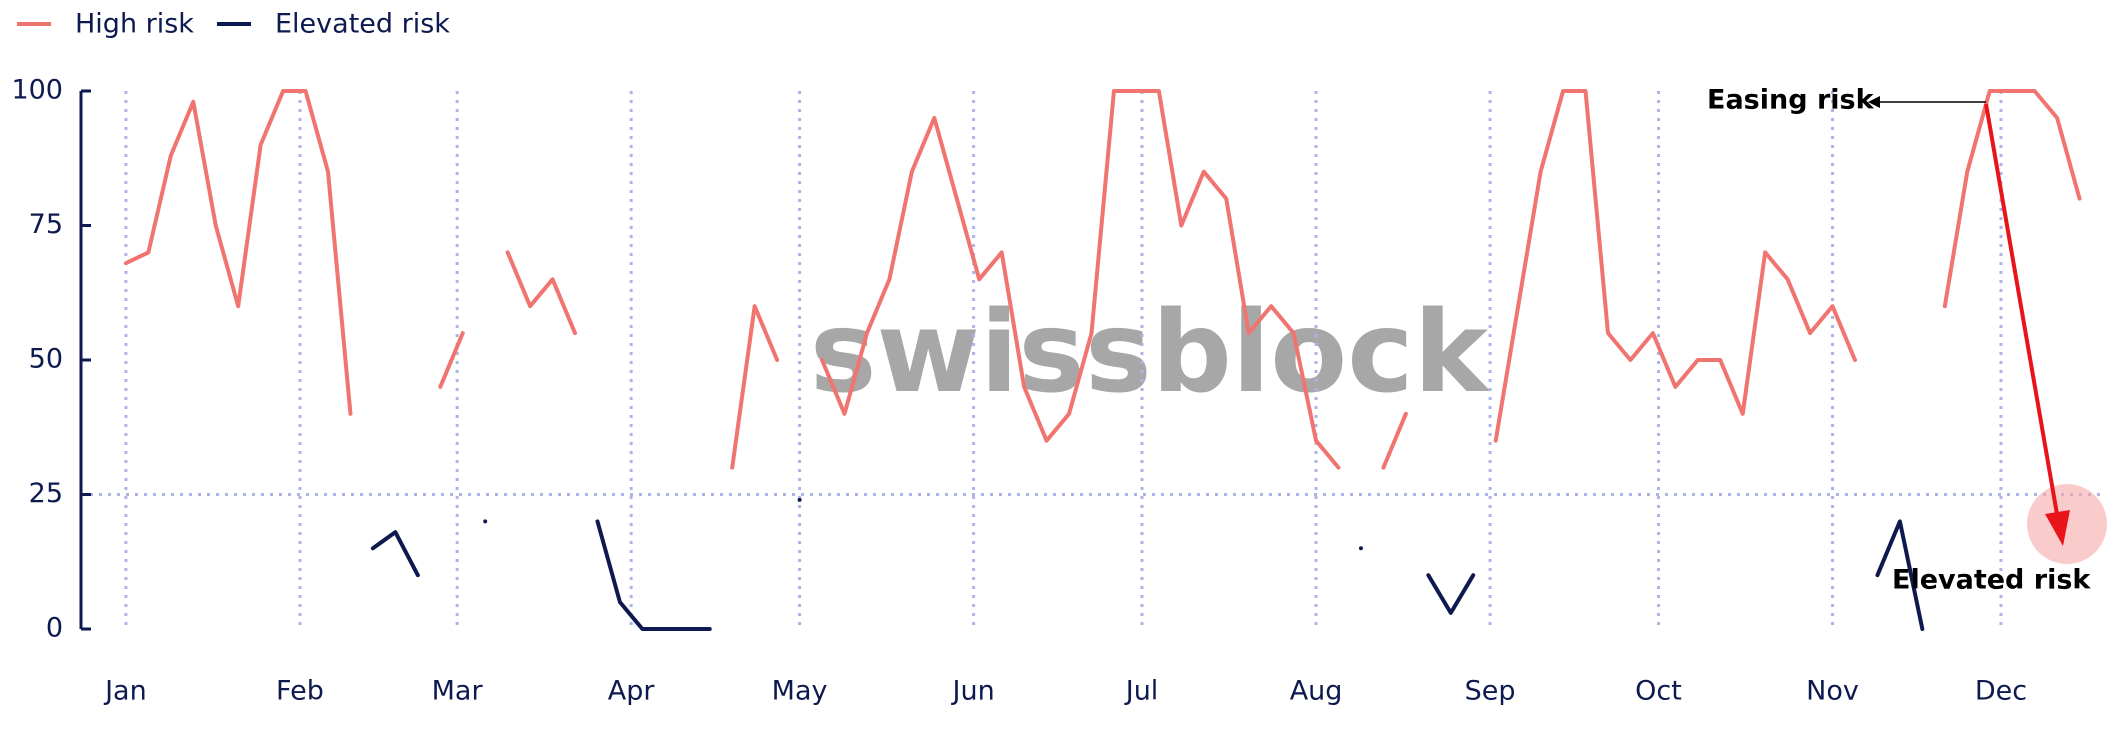 This screenshot has height=733, width=2107. What do you see at coordinates (37, 90) in the screenshot?
I see `y-tick-label: 100` at bounding box center [37, 90].